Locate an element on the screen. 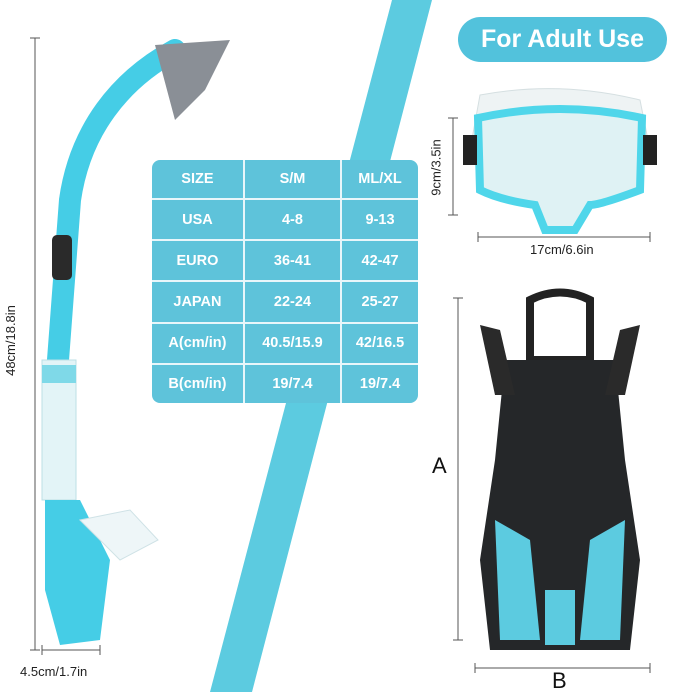 Image resolution: width=679 pixels, height=692 pixels. table-cell: 36-41 is located at coordinates (292, 261).